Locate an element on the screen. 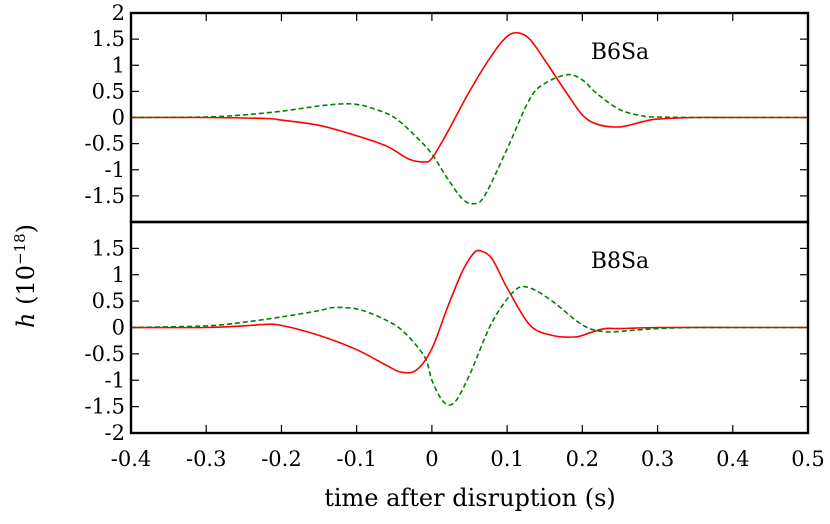 Image resolution: width=830 pixels, height=524 pixels. x-tick-label: -0.4 is located at coordinates (131, 459).